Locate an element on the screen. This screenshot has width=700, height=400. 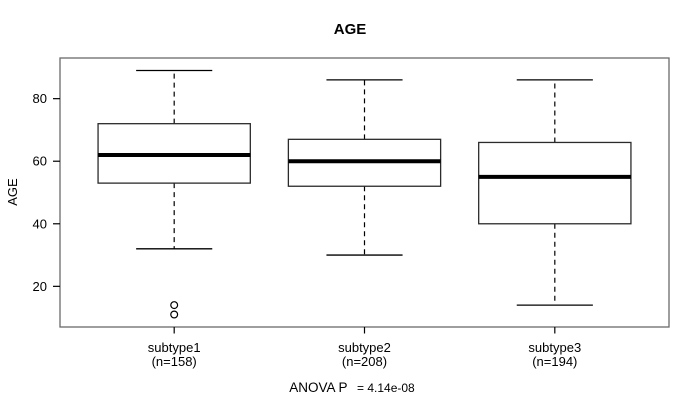
y-axis-title: AGE is located at coordinates (12, 192).